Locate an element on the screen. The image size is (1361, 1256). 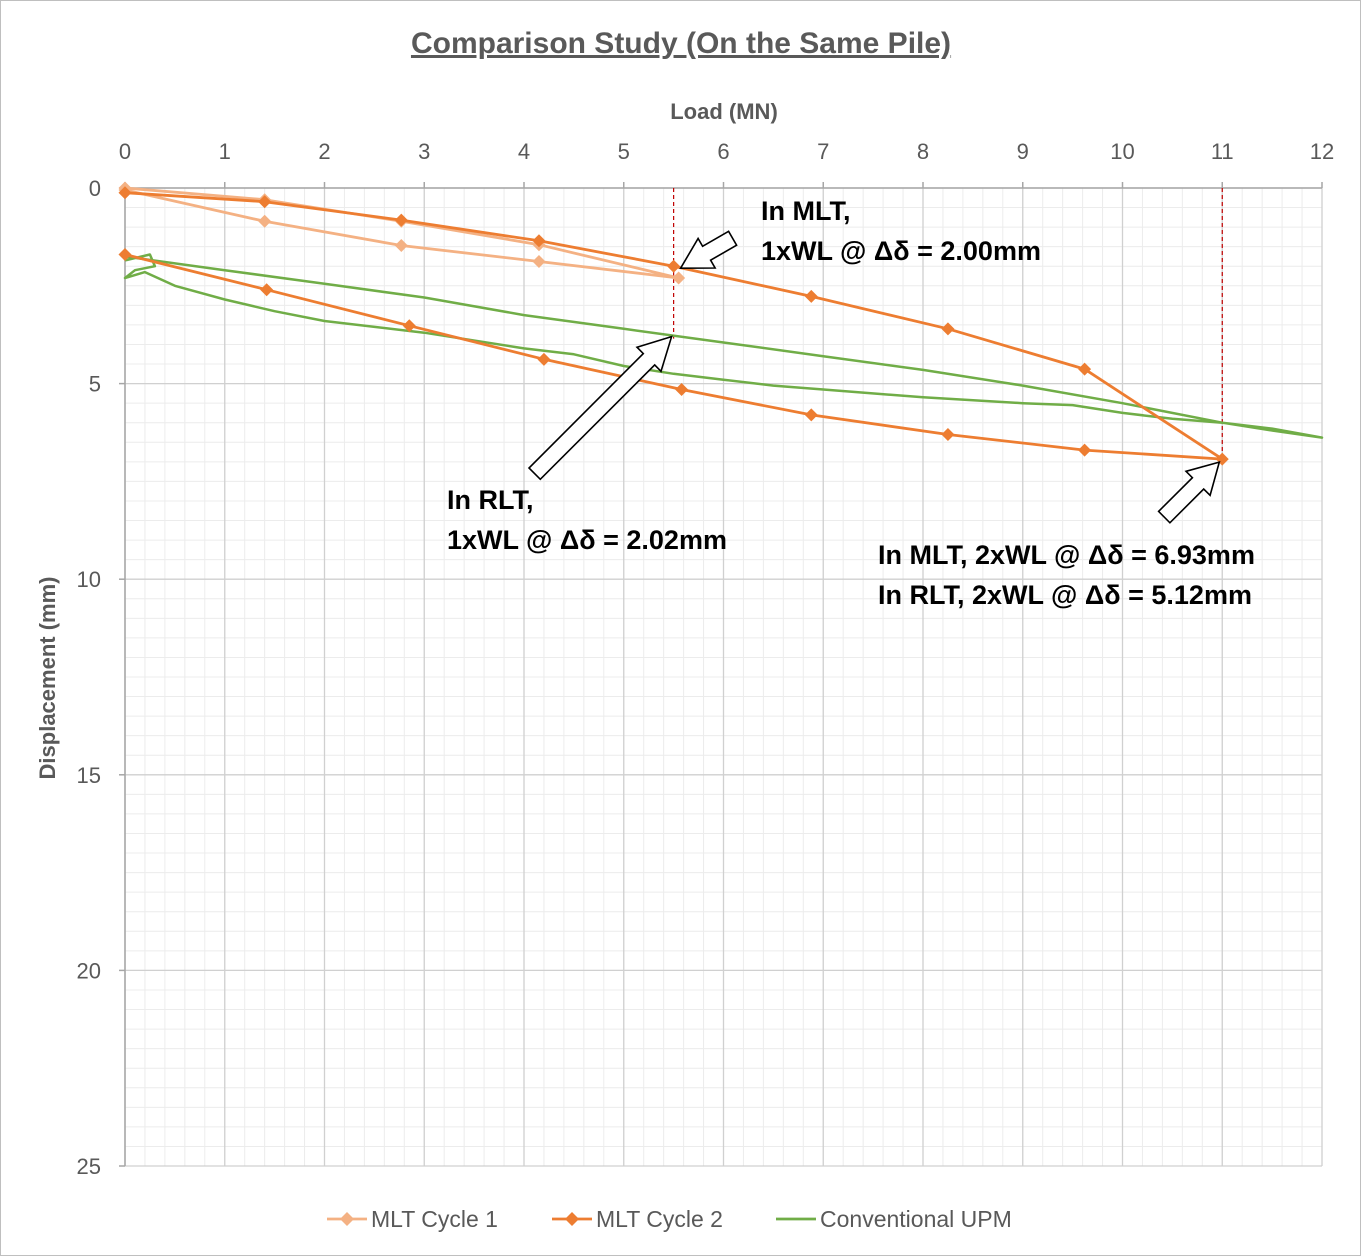
reference-lines is located at coordinates (948, 324).